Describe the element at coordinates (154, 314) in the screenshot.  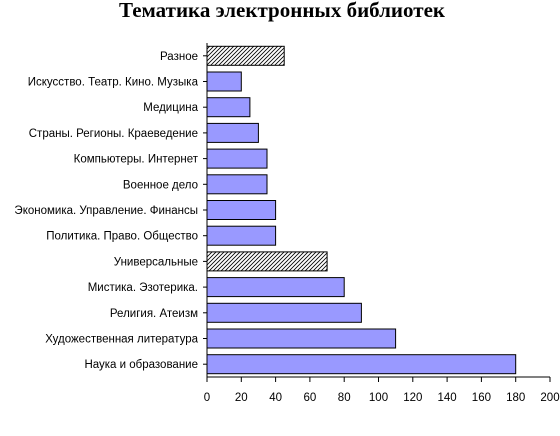
I see `category-label: Религия. Атеизм` at that location.